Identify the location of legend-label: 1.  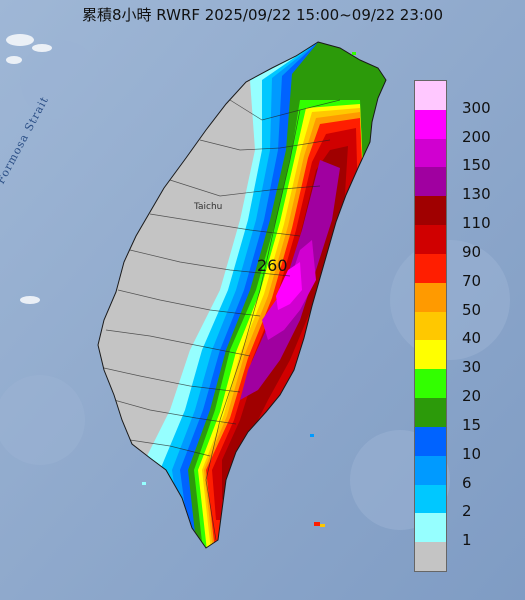
(467, 540).